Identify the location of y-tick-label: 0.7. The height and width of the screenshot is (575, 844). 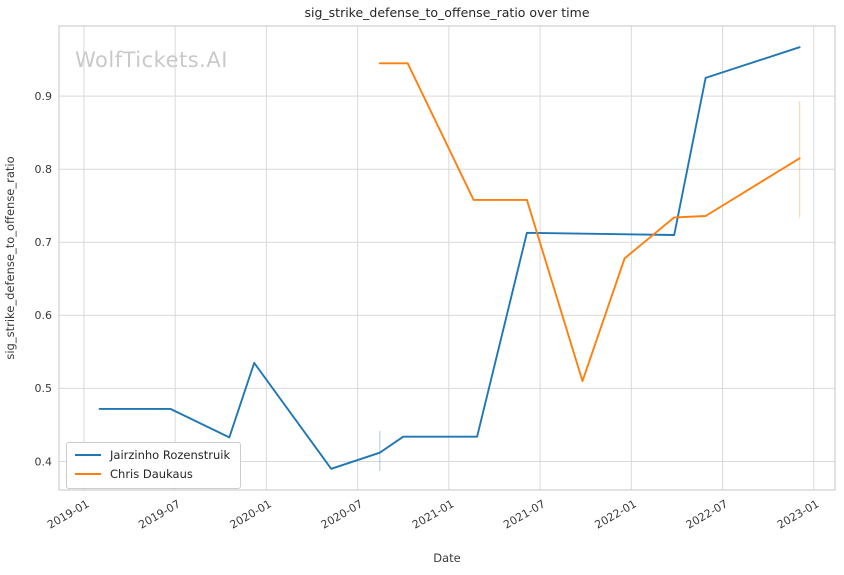
(44, 242).